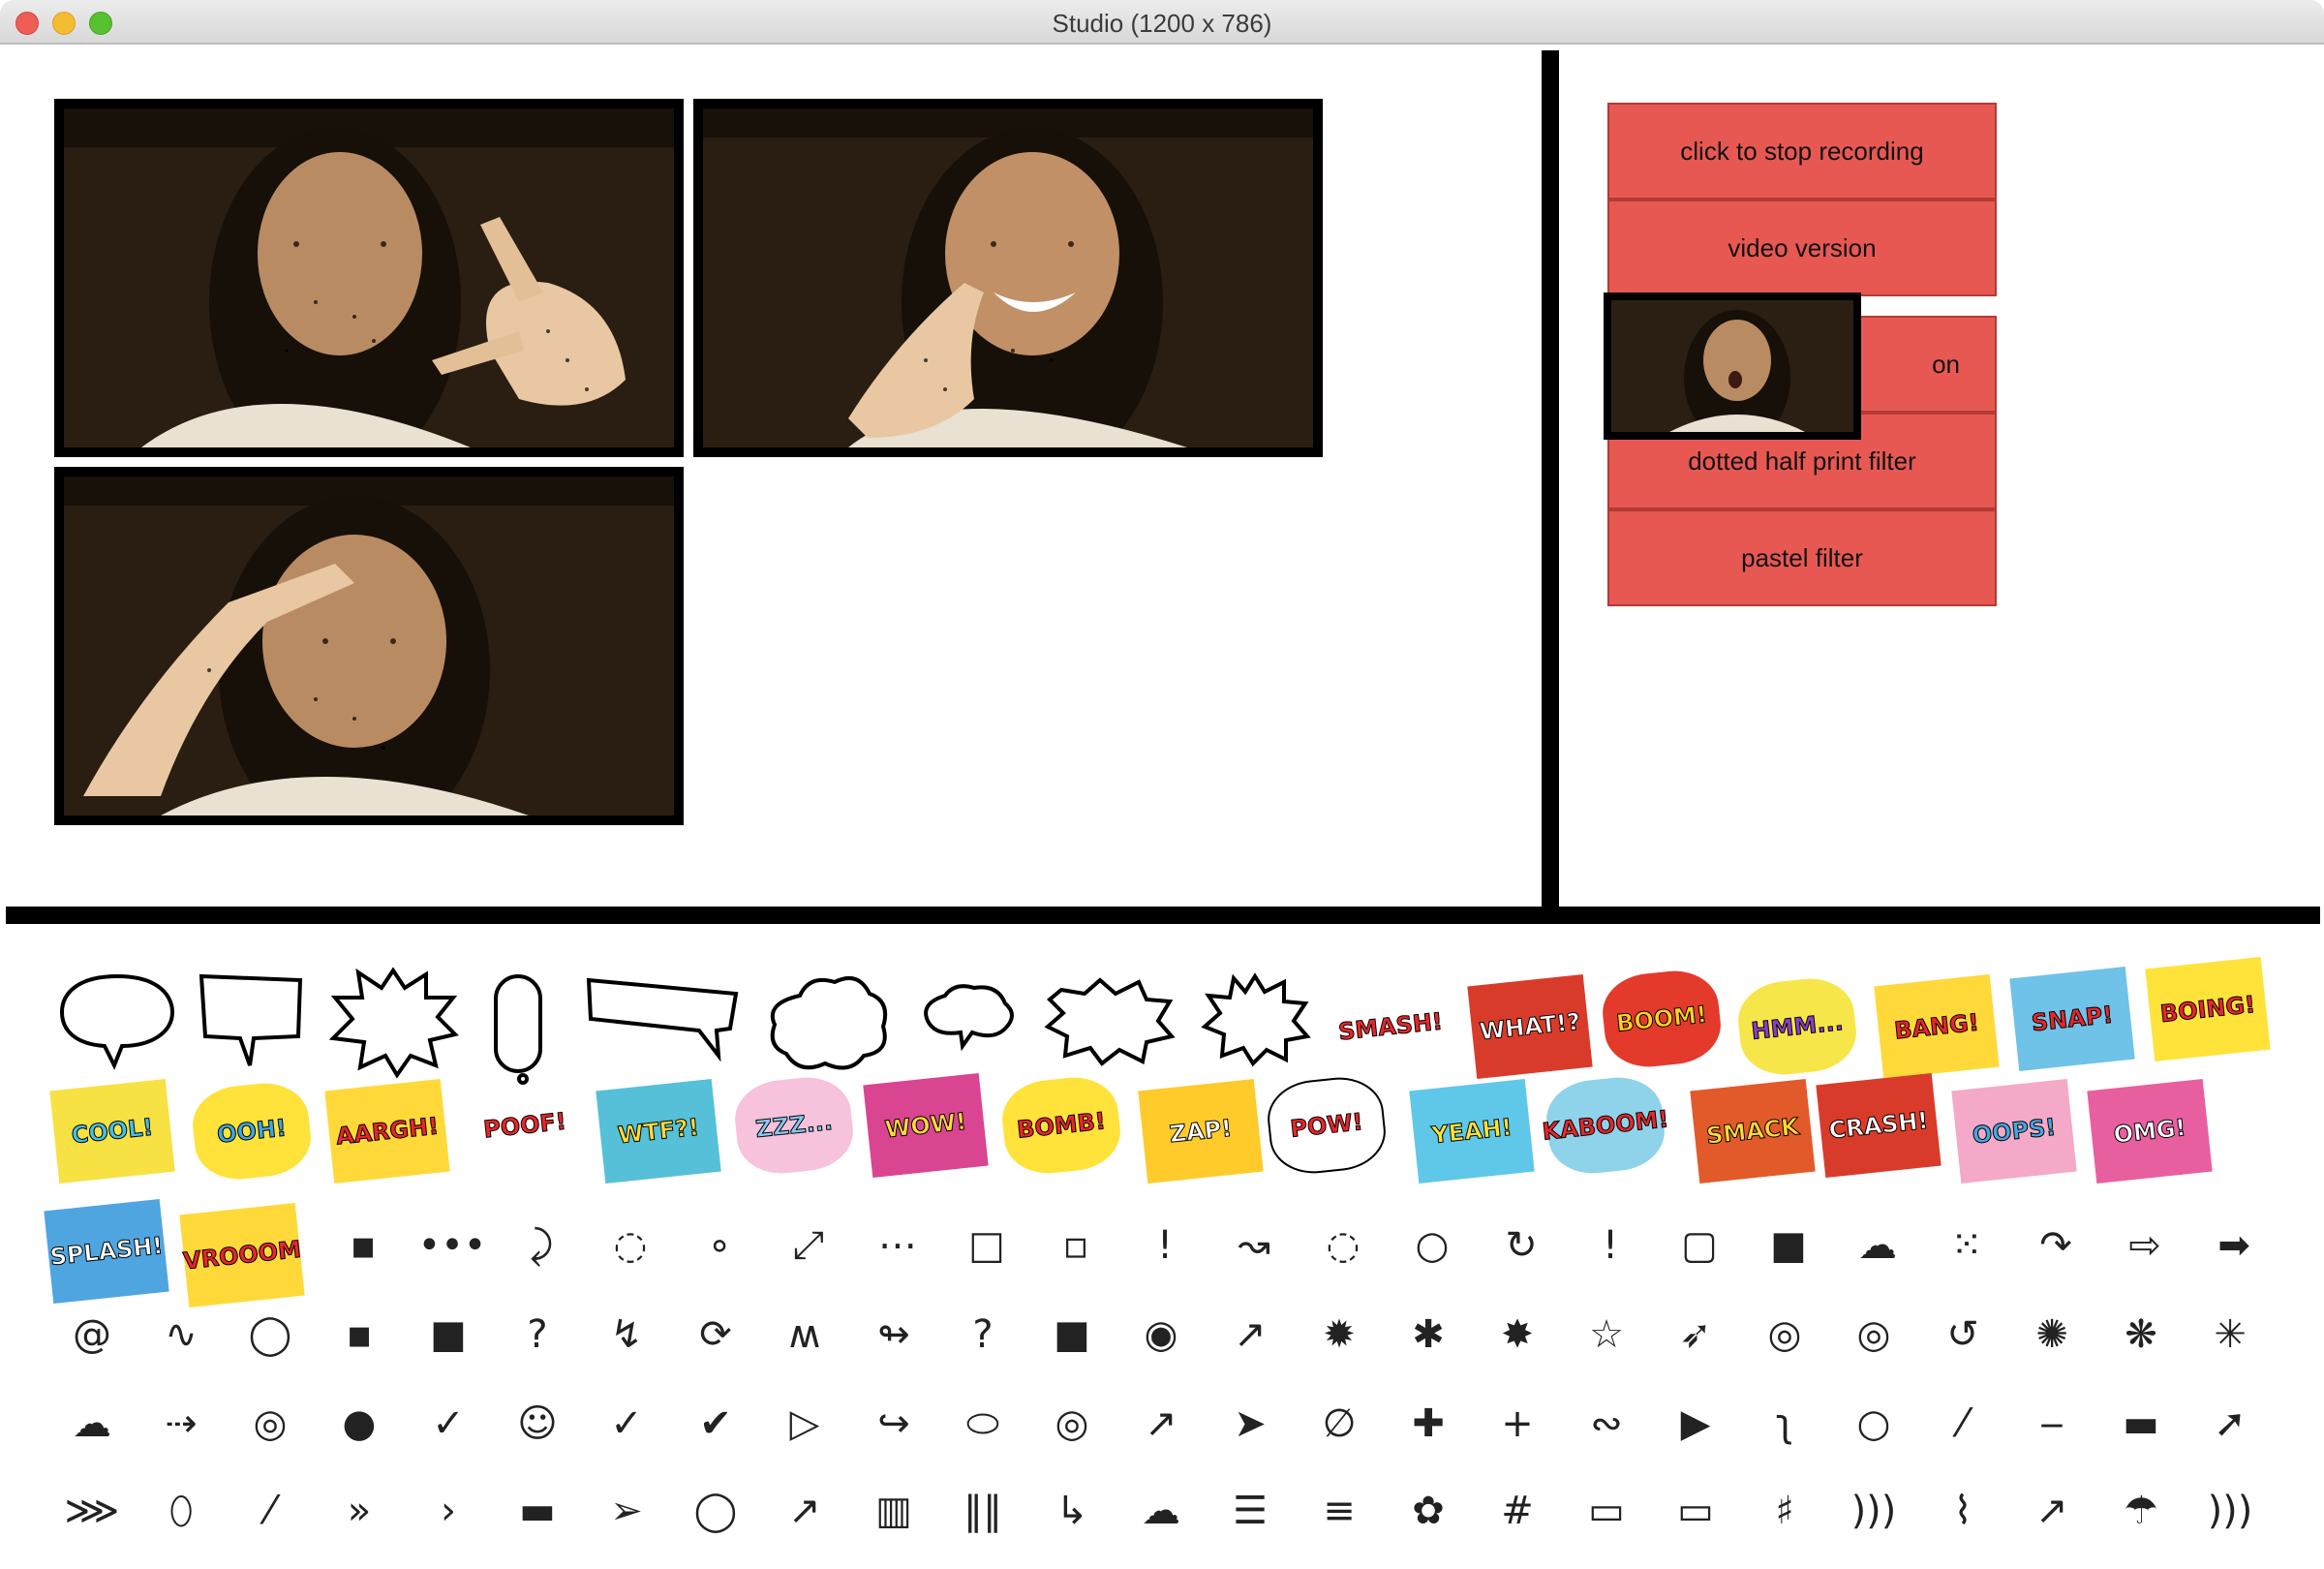  I want to click on loop-scribble-icon: ∅, so click(1340, 1423).